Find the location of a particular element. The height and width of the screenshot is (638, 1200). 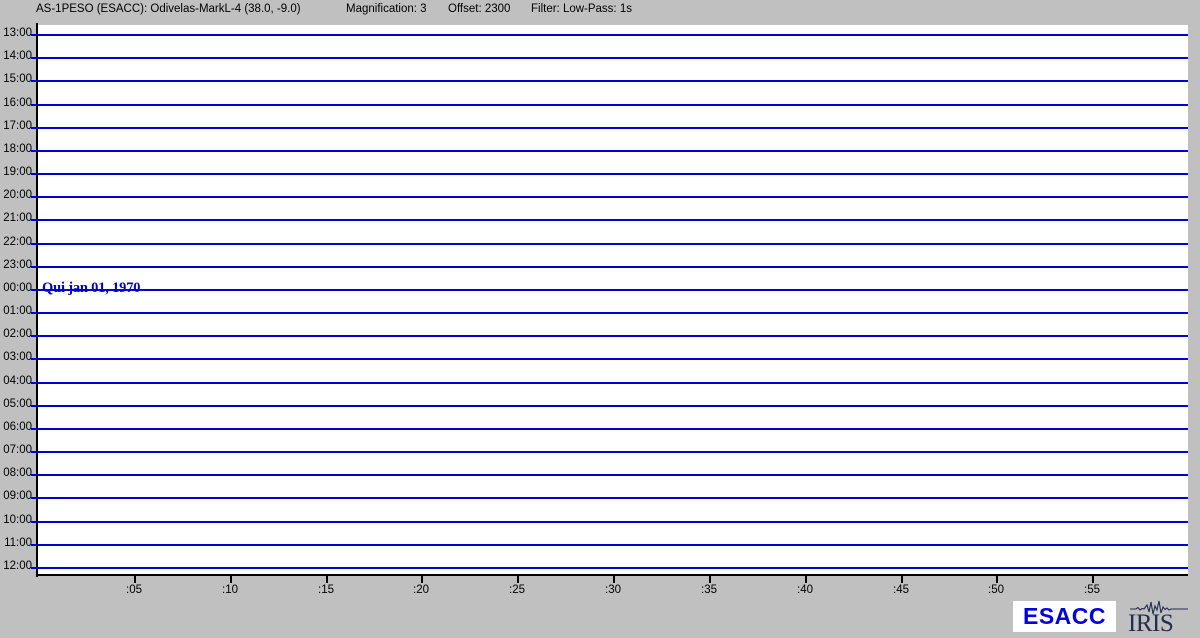

filter-label: Filter: Low-Pass: 1s is located at coordinates (581, 9).